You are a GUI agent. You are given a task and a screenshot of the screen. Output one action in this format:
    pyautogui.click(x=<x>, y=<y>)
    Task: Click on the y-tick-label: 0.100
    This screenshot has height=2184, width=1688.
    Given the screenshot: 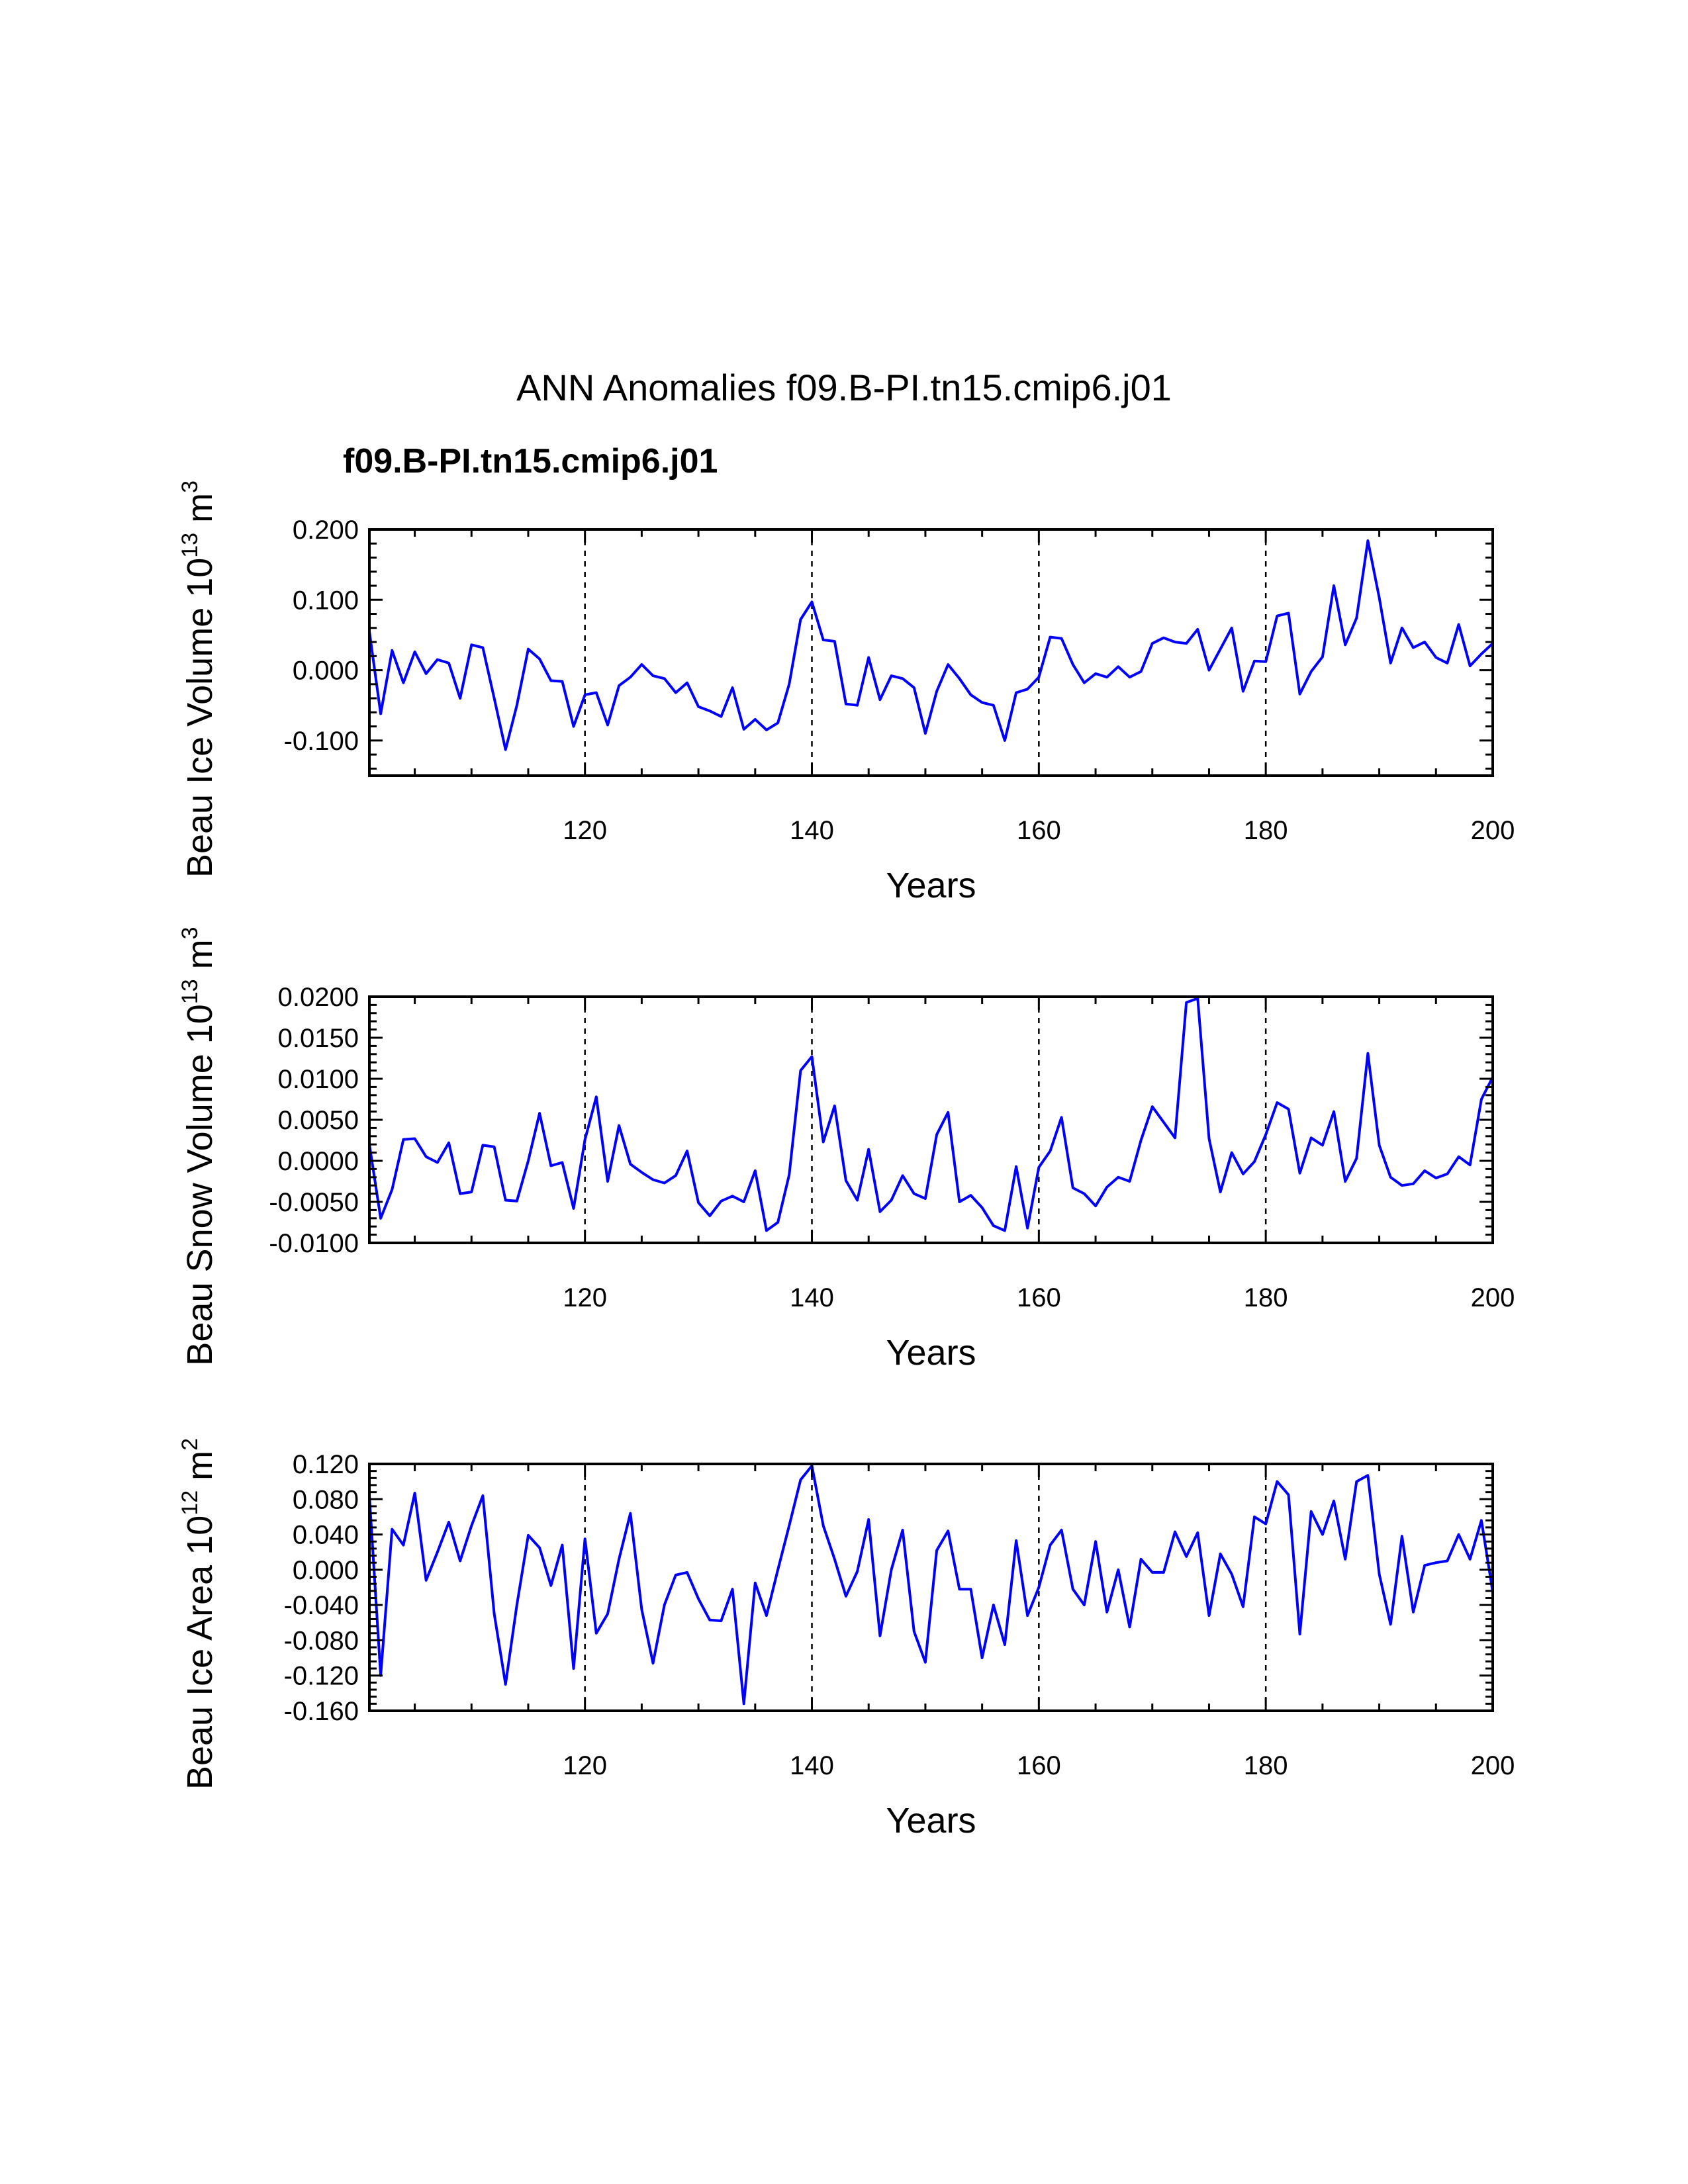 What is the action you would take?
    pyautogui.click(x=326, y=600)
    